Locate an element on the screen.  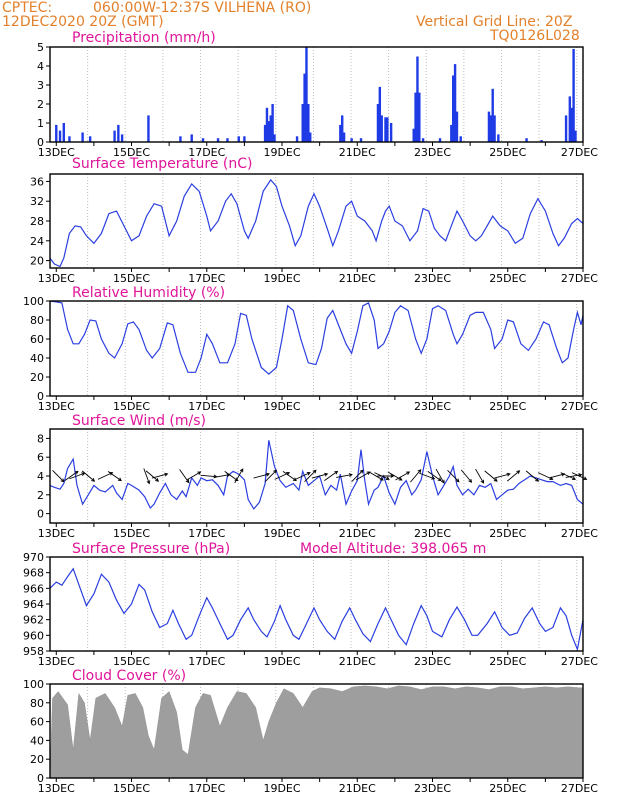
y-tick-label: 32 is located at coordinates (37, 201).